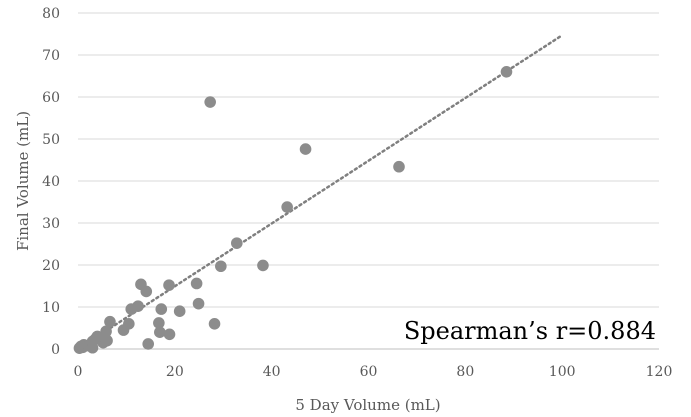 The height and width of the screenshot is (417, 691). Describe the element at coordinates (55, 350) in the screenshot. I see `y-tick-label: 0` at that location.